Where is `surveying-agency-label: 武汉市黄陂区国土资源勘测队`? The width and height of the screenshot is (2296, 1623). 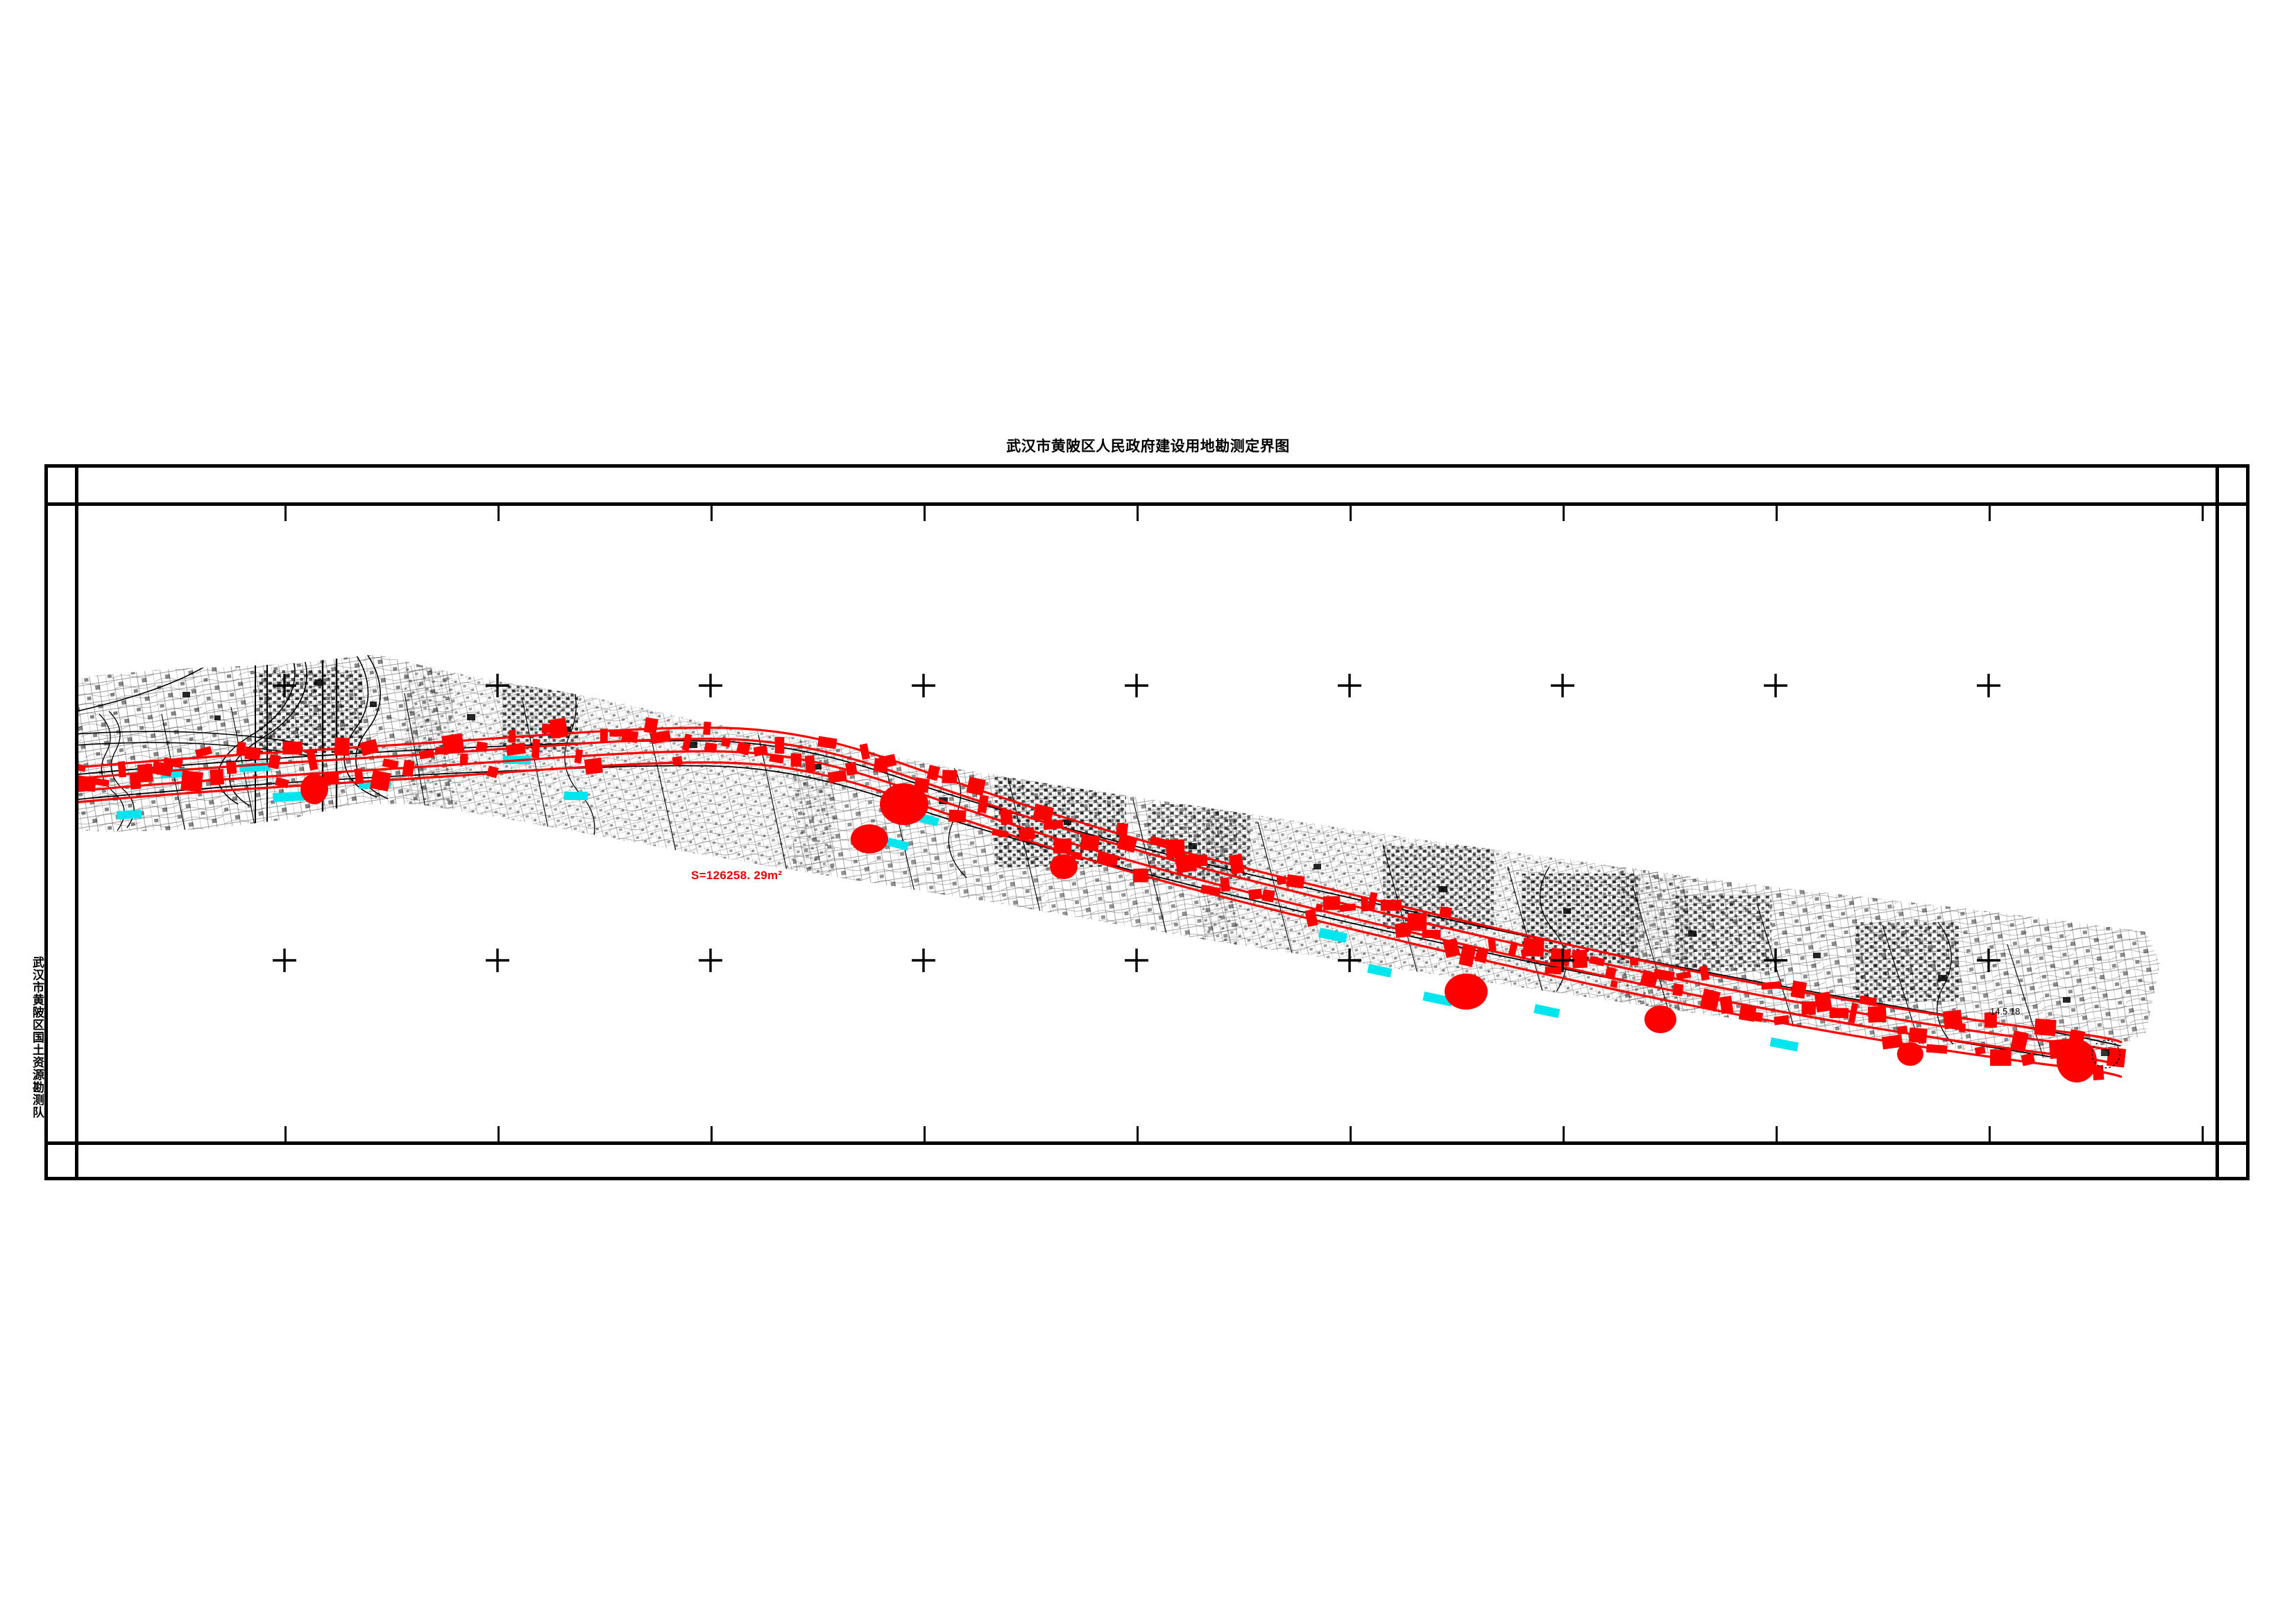
surveying-agency-label: 武汉市黄陂区国土资源勘测队 is located at coordinates (37, 1037).